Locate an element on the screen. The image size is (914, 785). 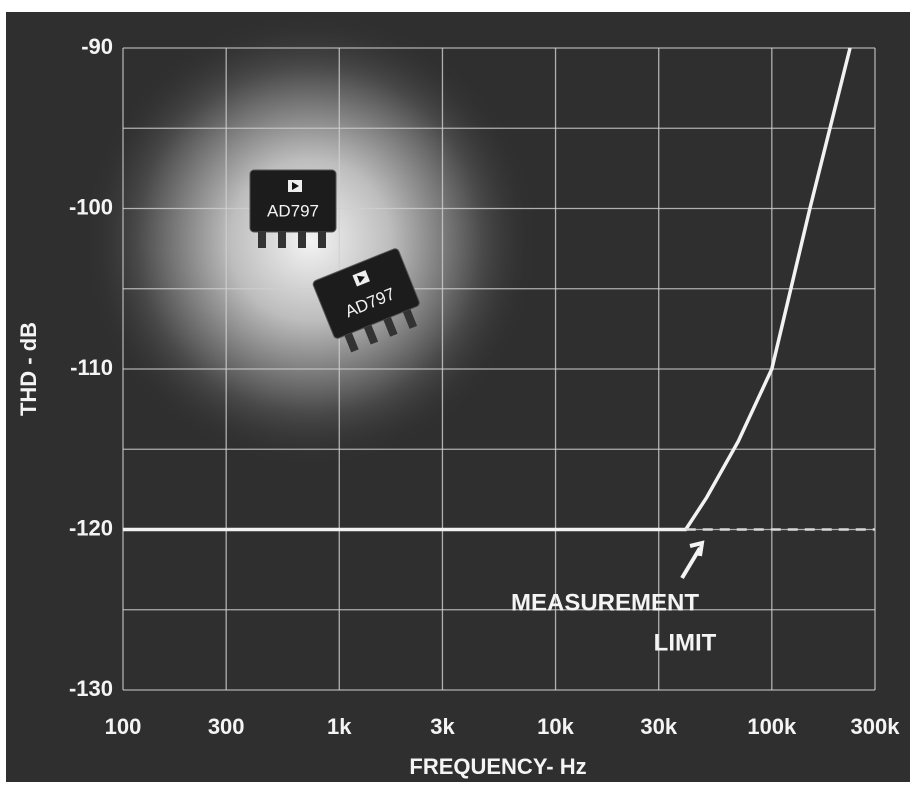
annotation-arrow is located at coordinates (692, 560).